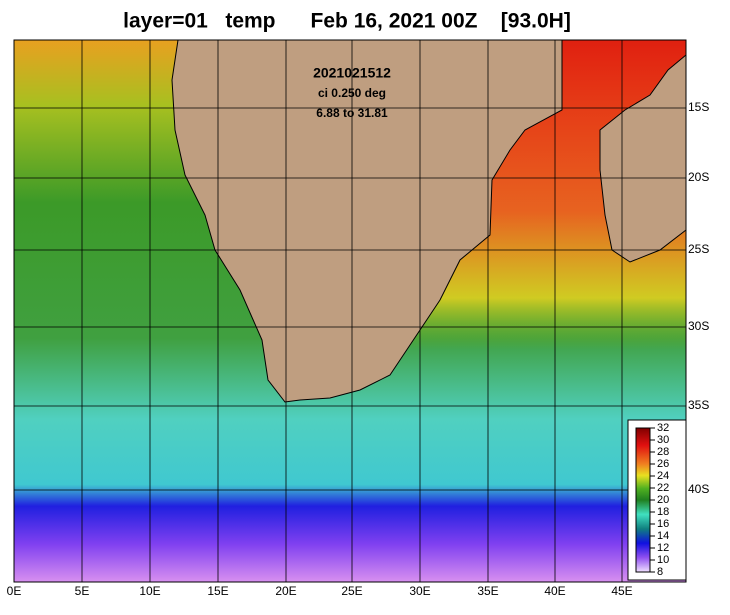 The image size is (730, 615). What do you see at coordinates (663, 560) in the screenshot?
I see `colorbar-label: 10` at bounding box center [663, 560].